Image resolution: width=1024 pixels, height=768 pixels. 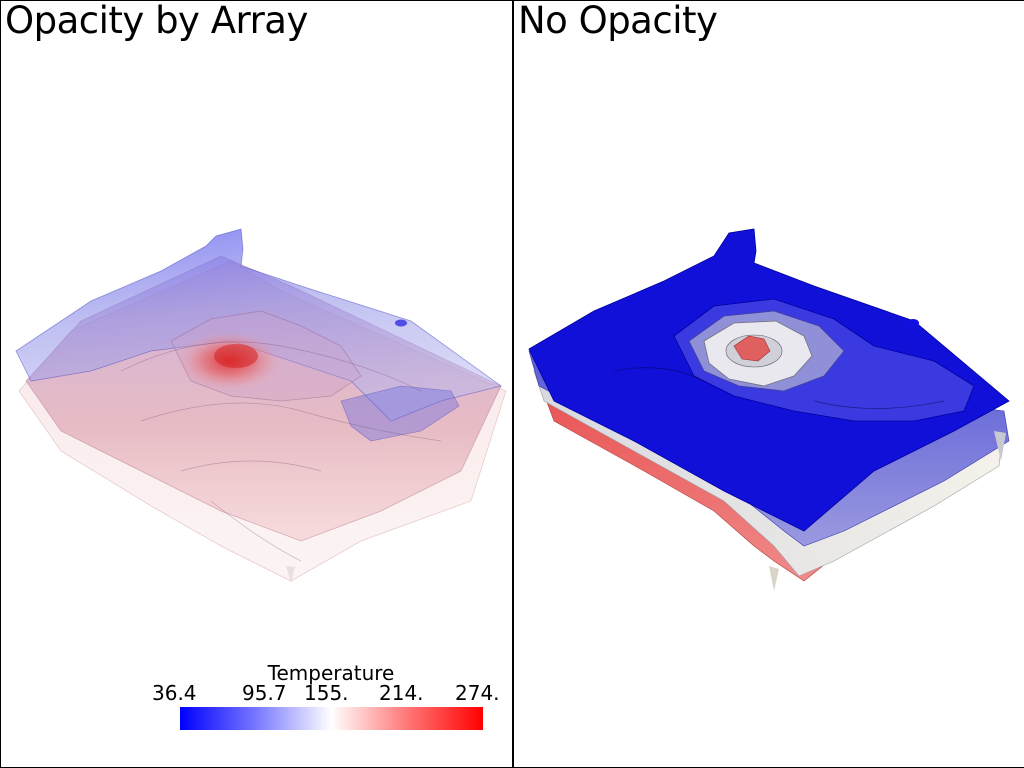 I want to click on viewport-title: Opacity by Array, so click(x=156, y=21).